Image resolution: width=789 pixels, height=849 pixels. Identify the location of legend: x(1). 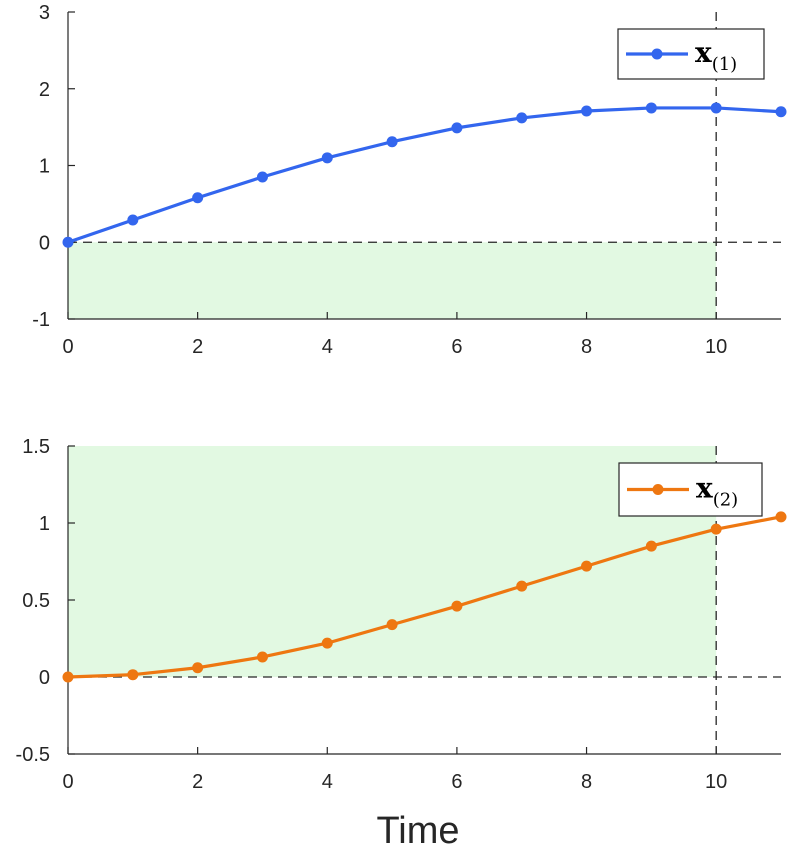
(691, 54).